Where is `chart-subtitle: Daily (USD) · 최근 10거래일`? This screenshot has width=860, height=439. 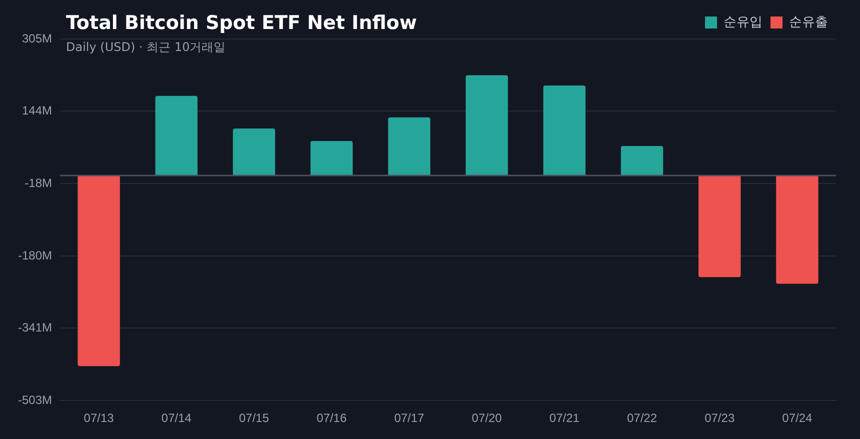 chart-subtitle: Daily (USD) · 최근 10거래일 is located at coordinates (146, 47).